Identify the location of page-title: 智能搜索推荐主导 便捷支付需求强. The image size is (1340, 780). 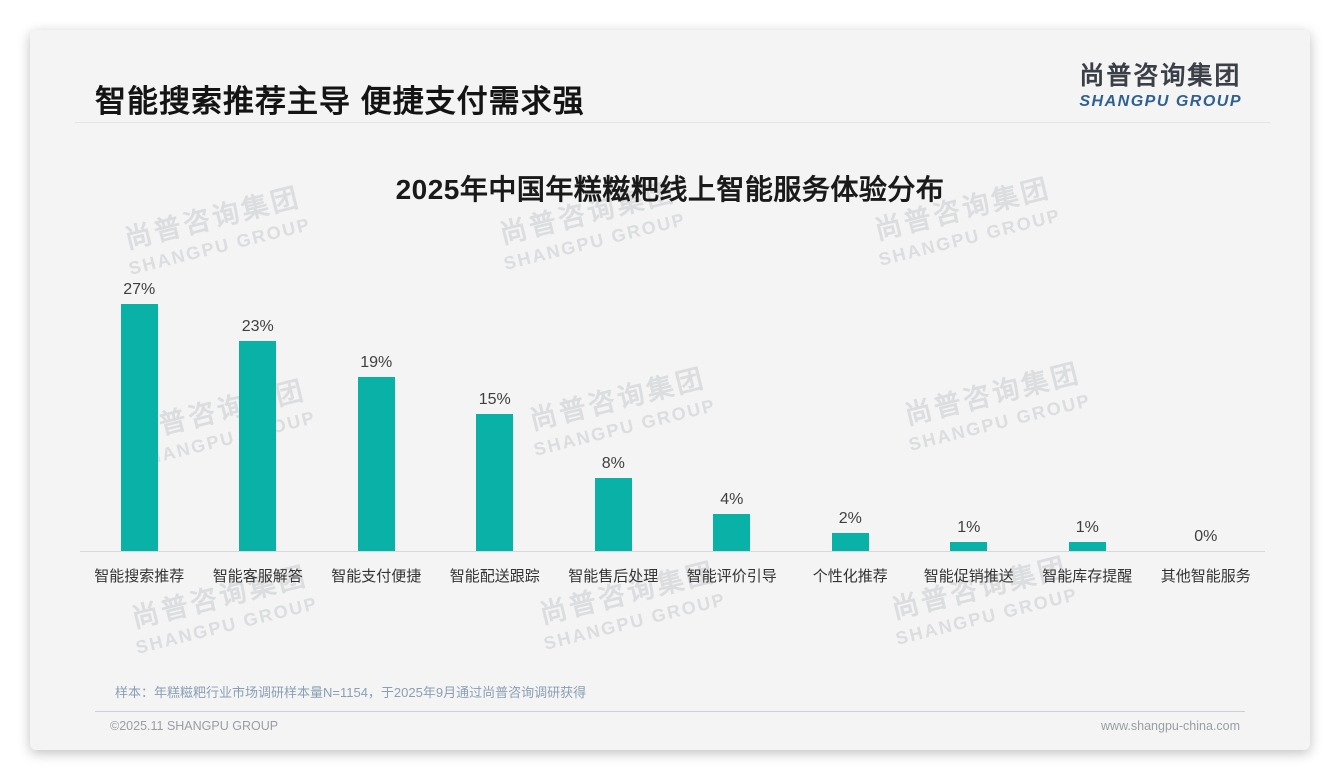
(340, 101).